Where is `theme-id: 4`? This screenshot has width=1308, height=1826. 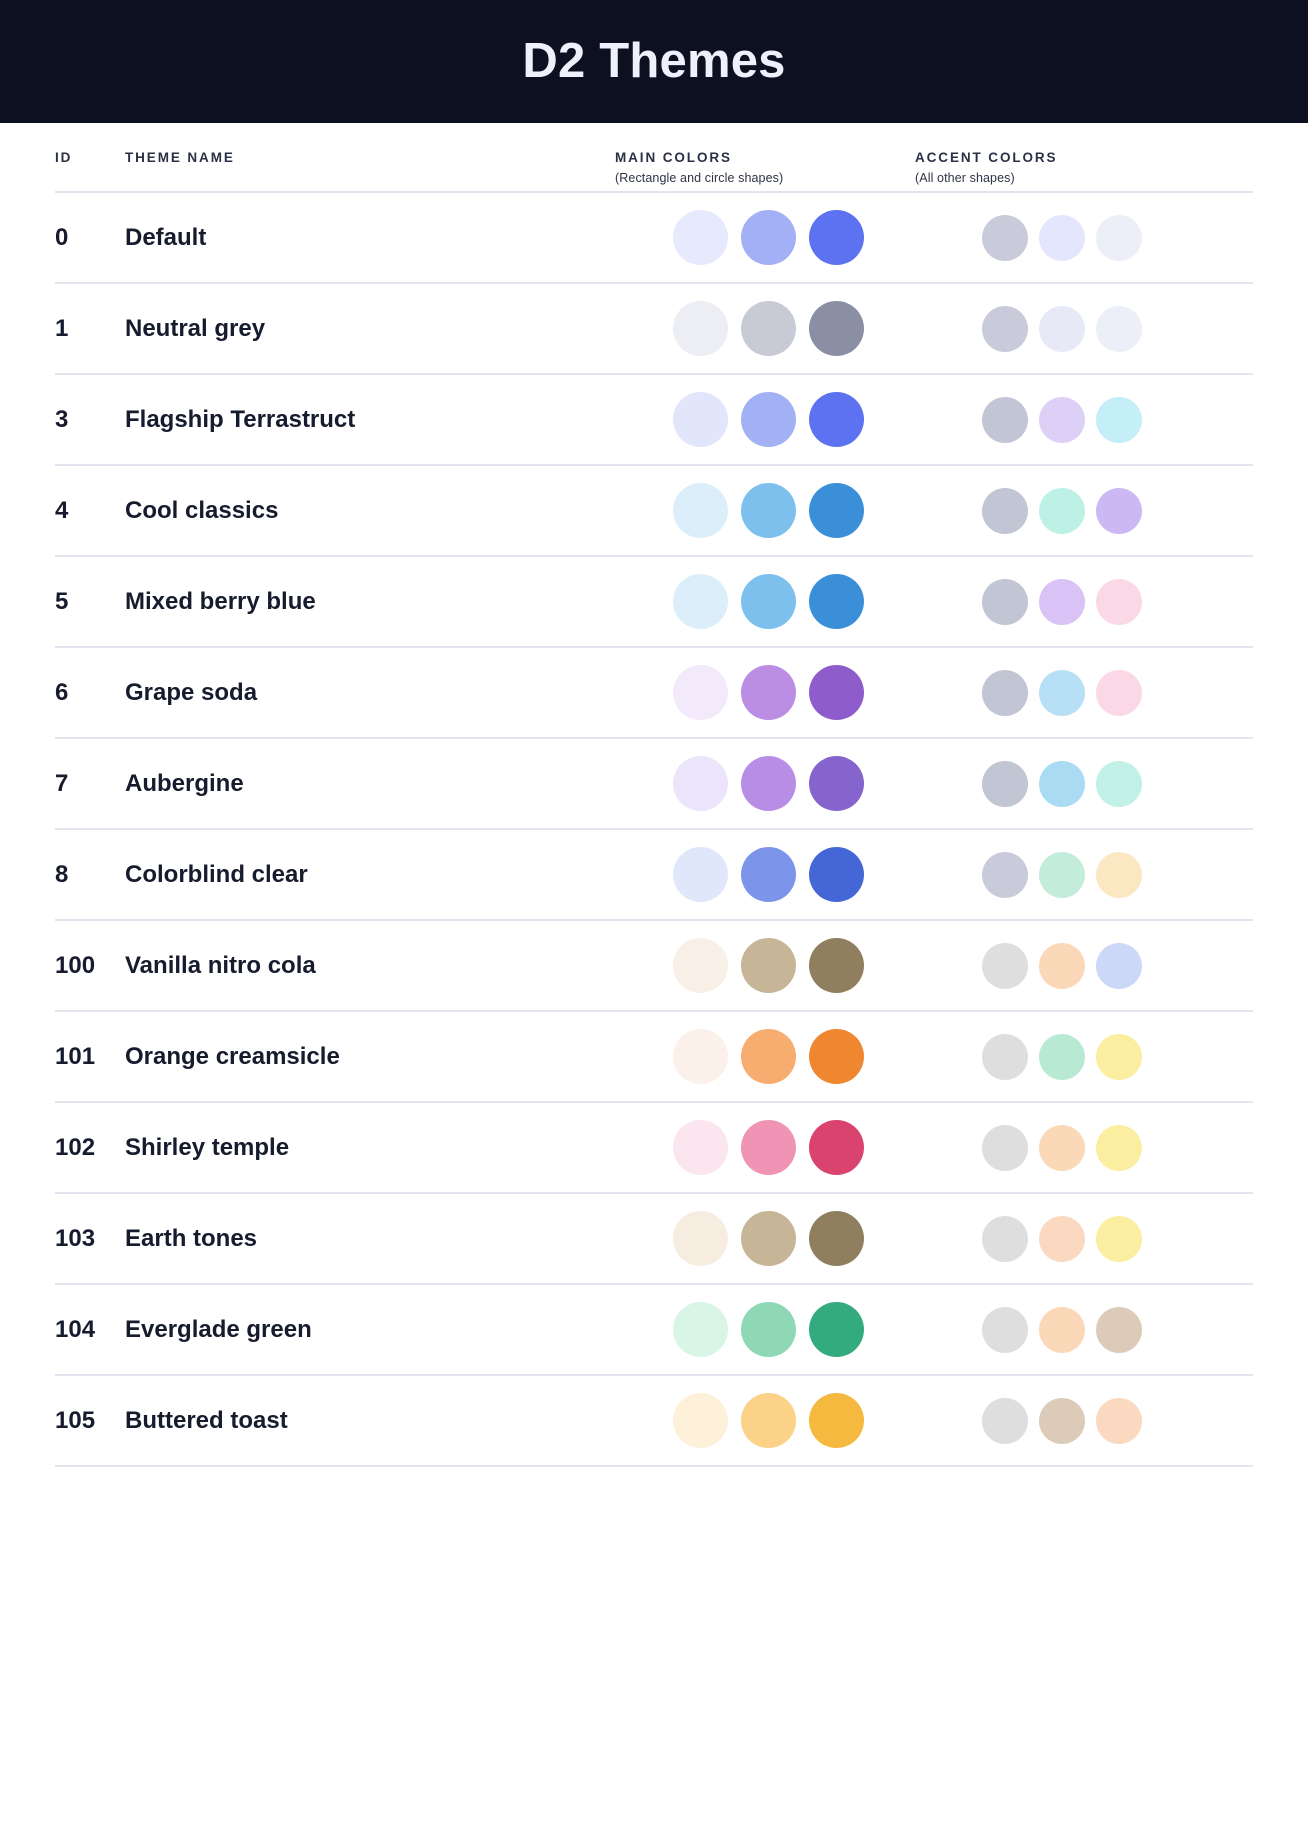
theme-id: 4 is located at coordinates (62, 510).